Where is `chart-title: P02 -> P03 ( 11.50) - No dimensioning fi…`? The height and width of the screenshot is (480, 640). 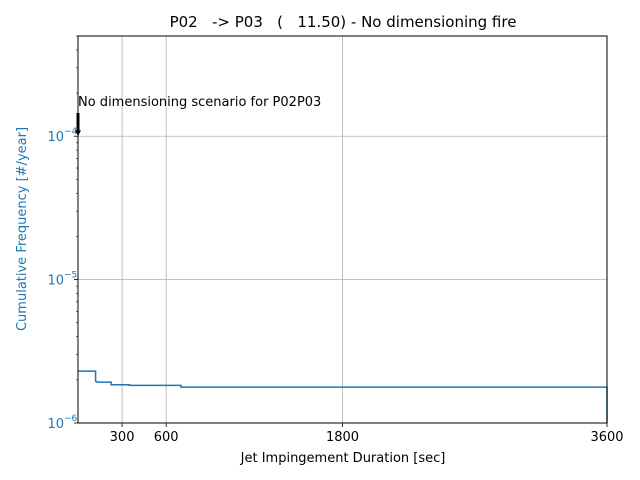 chart-title: P02 -> P03 ( 11.50) - No dimensioning fi… is located at coordinates (343, 22).